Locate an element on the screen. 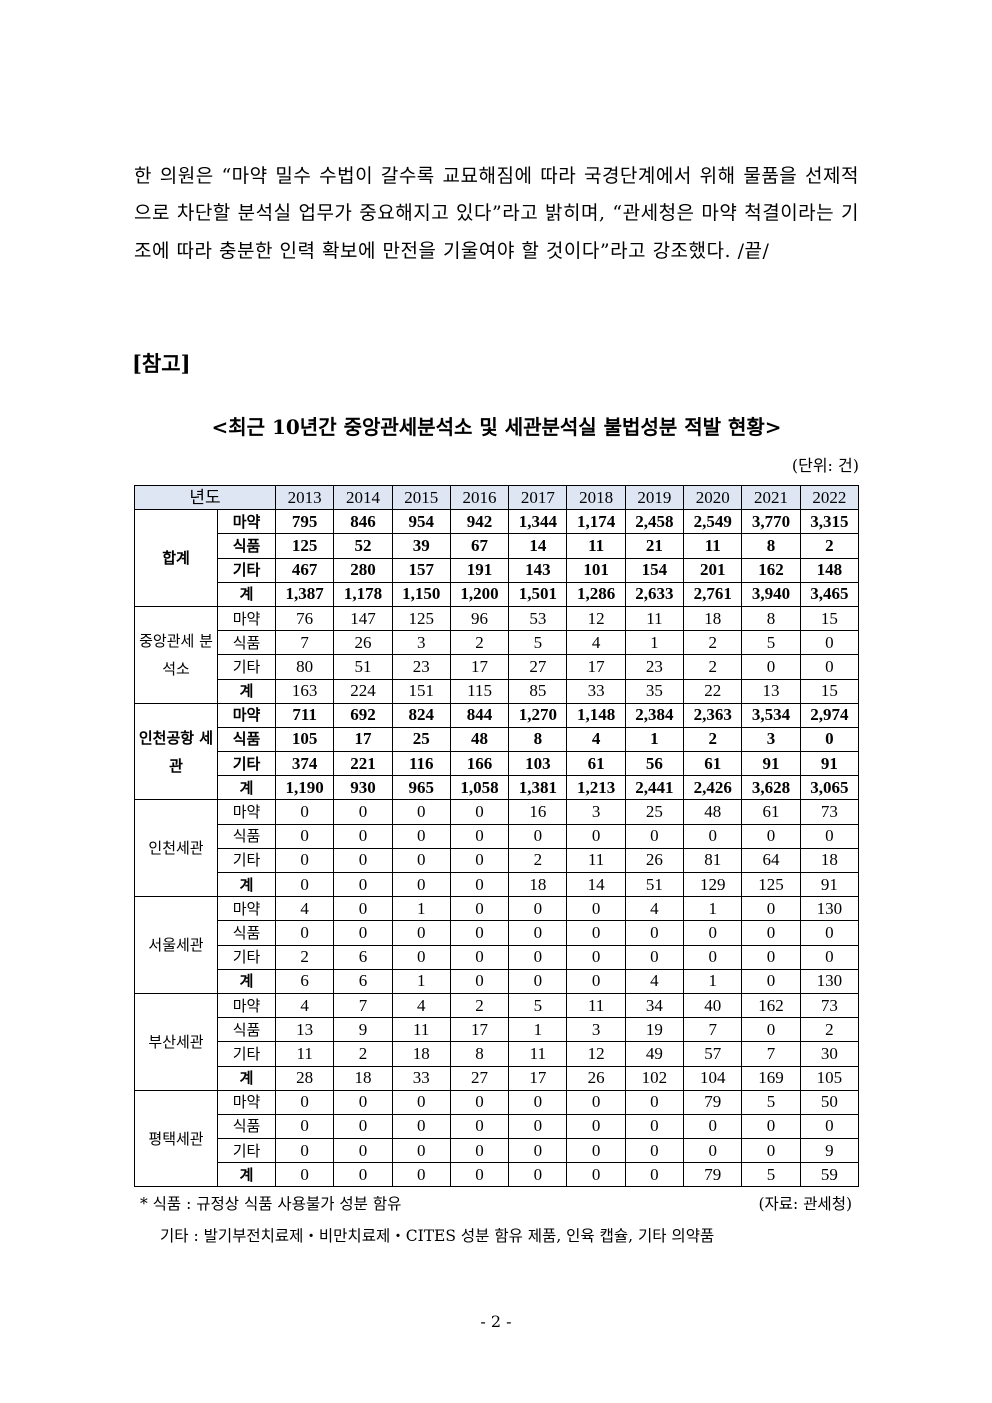  table-cell: 27 is located at coordinates (538, 667).